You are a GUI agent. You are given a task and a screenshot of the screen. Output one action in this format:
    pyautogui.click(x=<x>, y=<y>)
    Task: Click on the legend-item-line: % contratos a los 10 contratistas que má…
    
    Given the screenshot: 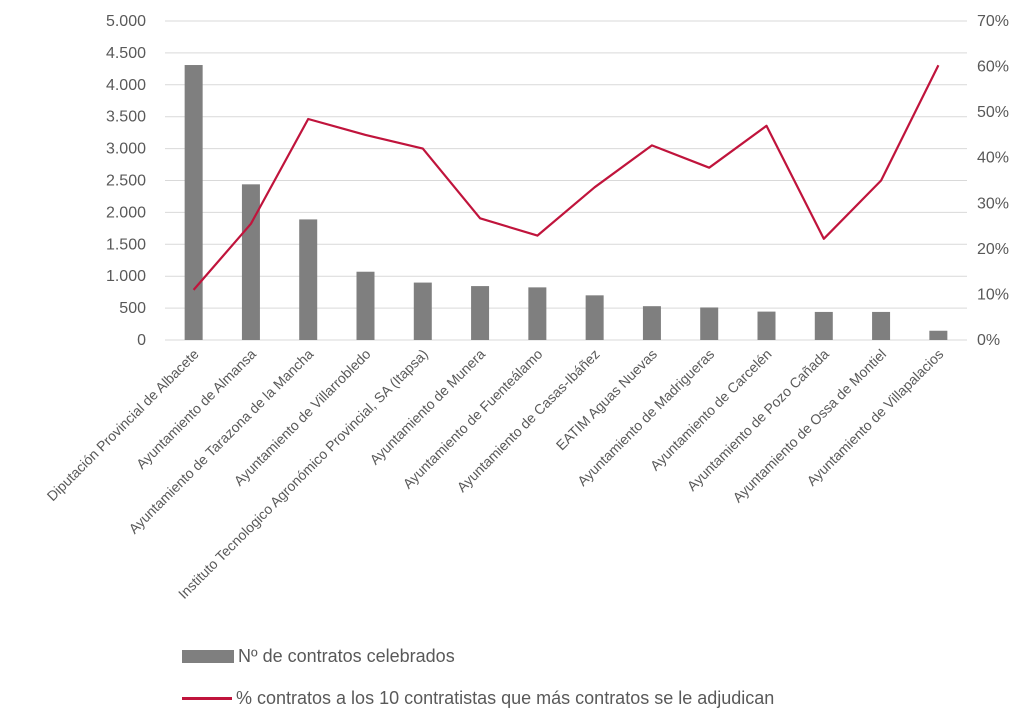 What is the action you would take?
    pyautogui.click(x=478, y=698)
    